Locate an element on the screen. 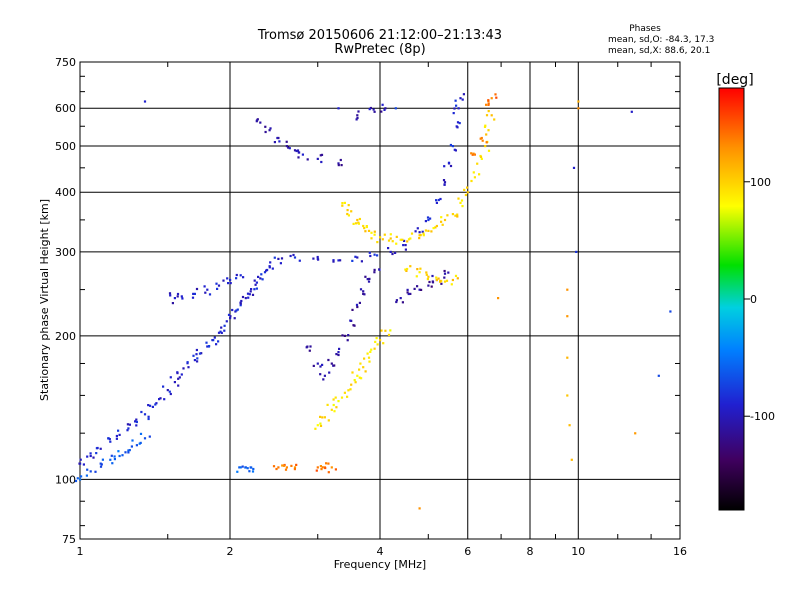  x-tick-label: 8 is located at coordinates (530, 551).